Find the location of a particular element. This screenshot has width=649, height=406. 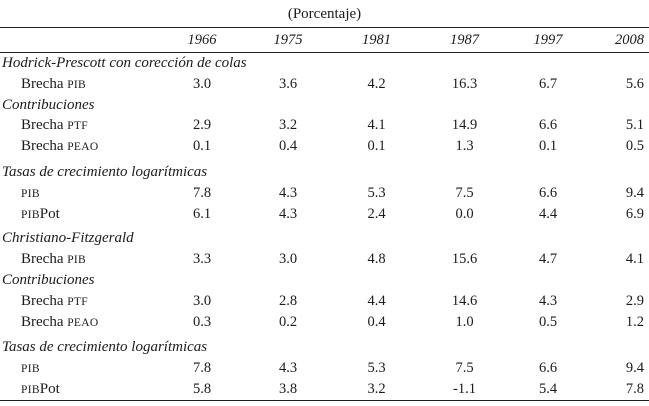

column-headers: 1966 1975 1981 1987 1997 2008 is located at coordinates (324, 40).